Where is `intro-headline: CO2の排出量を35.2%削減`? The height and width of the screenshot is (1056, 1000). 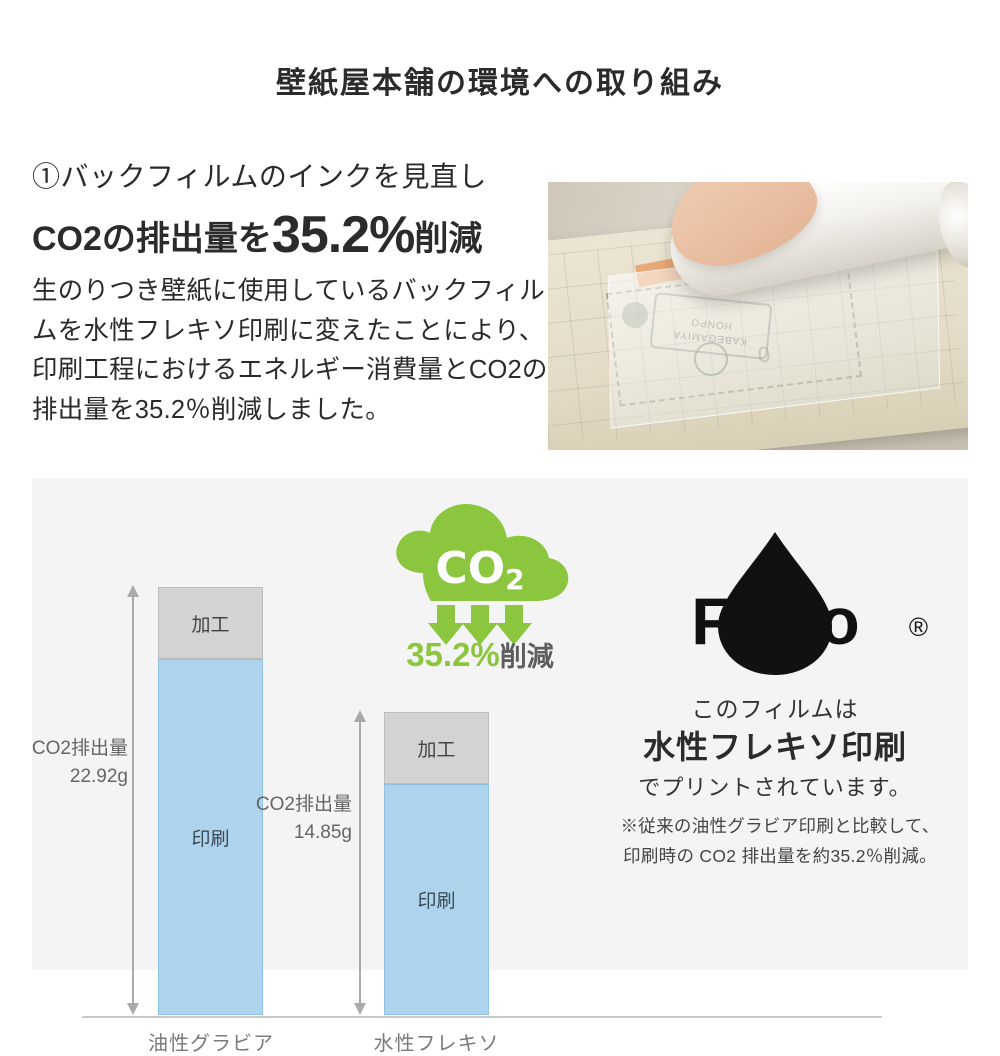 intro-headline: CO2の排出量を35.2%削減 is located at coordinates (302, 235).